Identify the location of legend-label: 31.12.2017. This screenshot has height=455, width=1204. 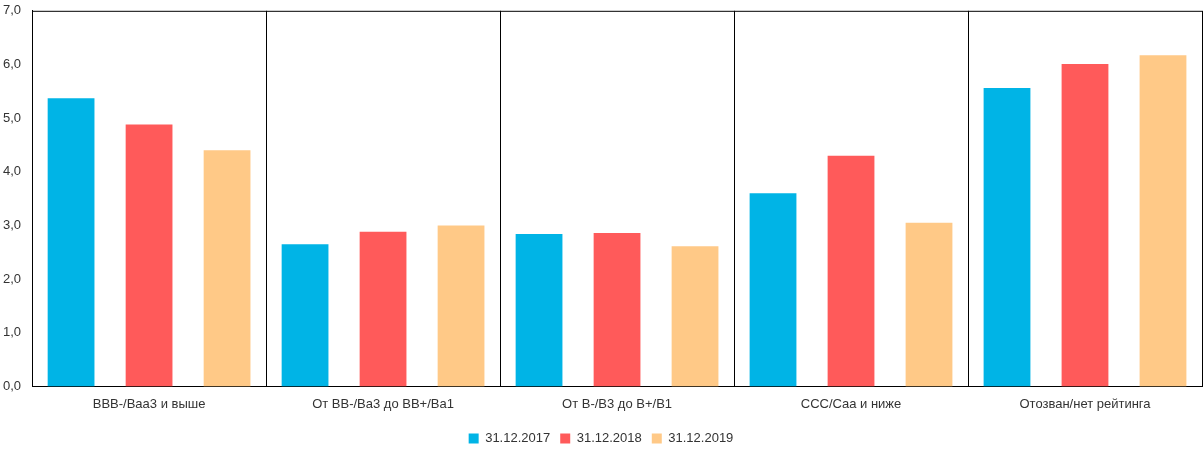
(518, 438).